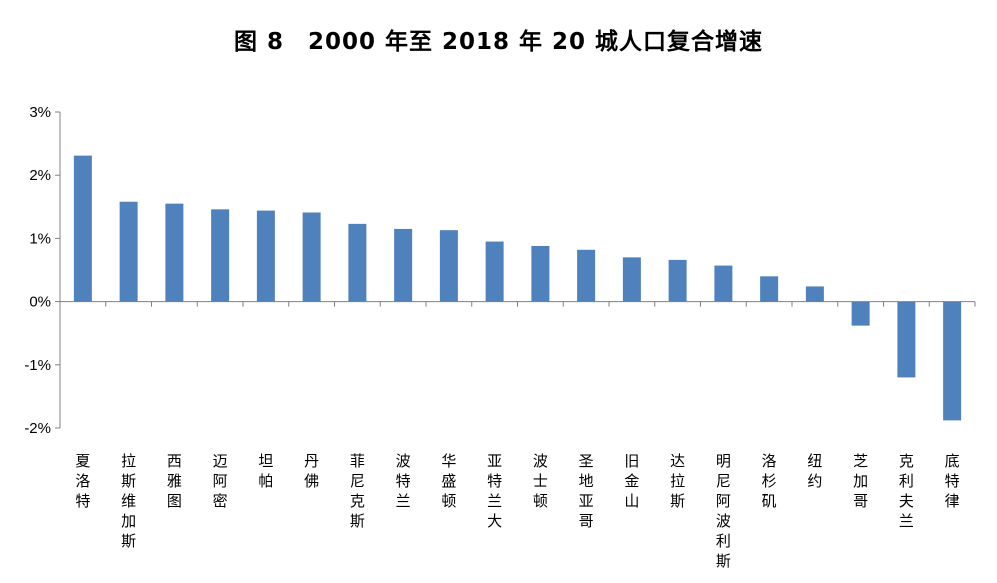 The height and width of the screenshot is (583, 997). I want to click on x-axis, so click(517, 304).